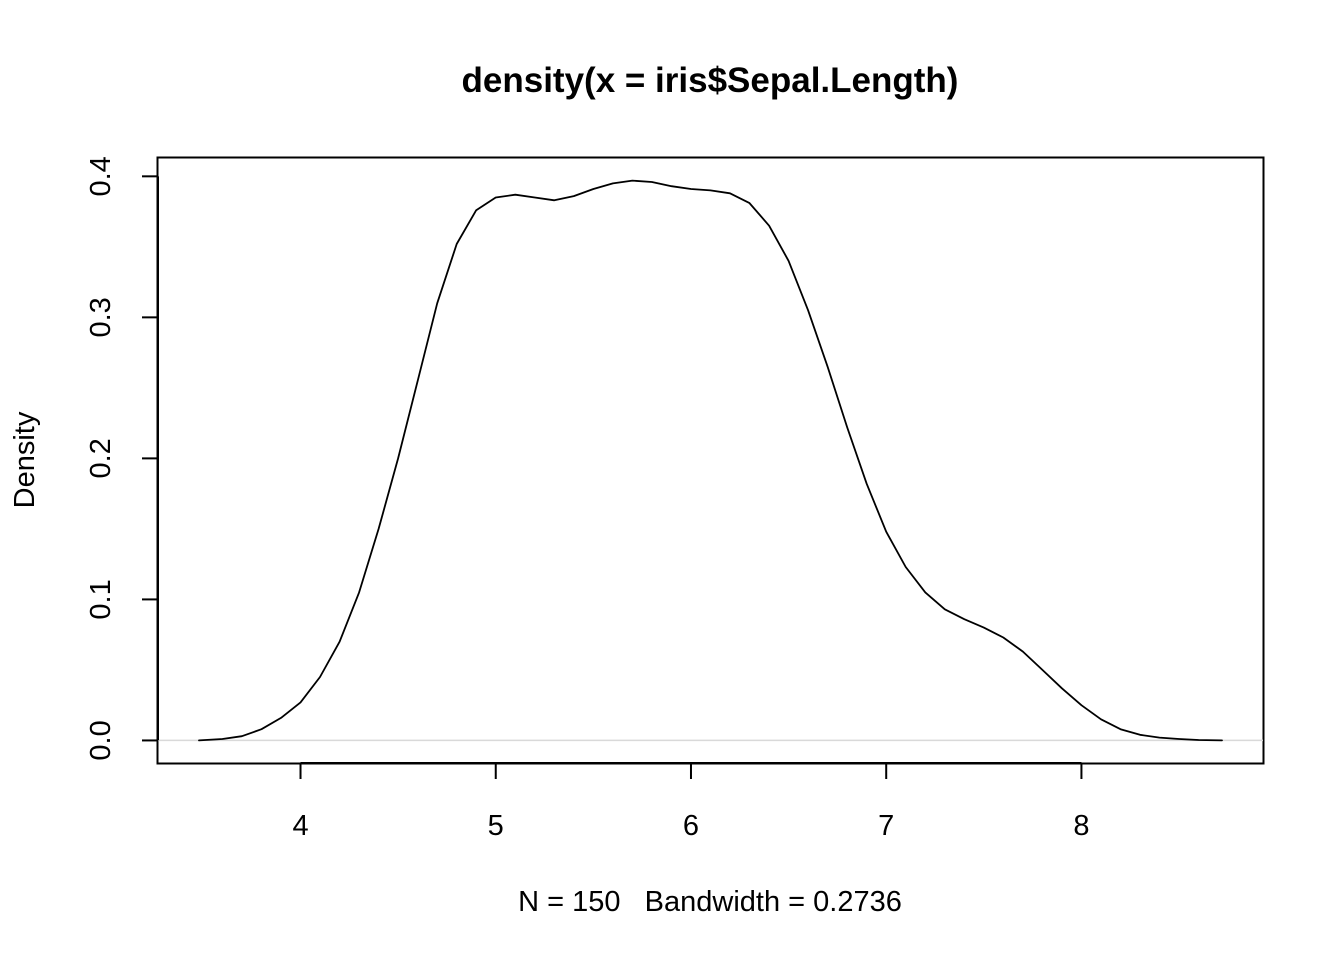 This screenshot has width=1344, height=960. I want to click on x-axis-label: N = 150 Bandwidth = 0.2736, so click(710, 902).